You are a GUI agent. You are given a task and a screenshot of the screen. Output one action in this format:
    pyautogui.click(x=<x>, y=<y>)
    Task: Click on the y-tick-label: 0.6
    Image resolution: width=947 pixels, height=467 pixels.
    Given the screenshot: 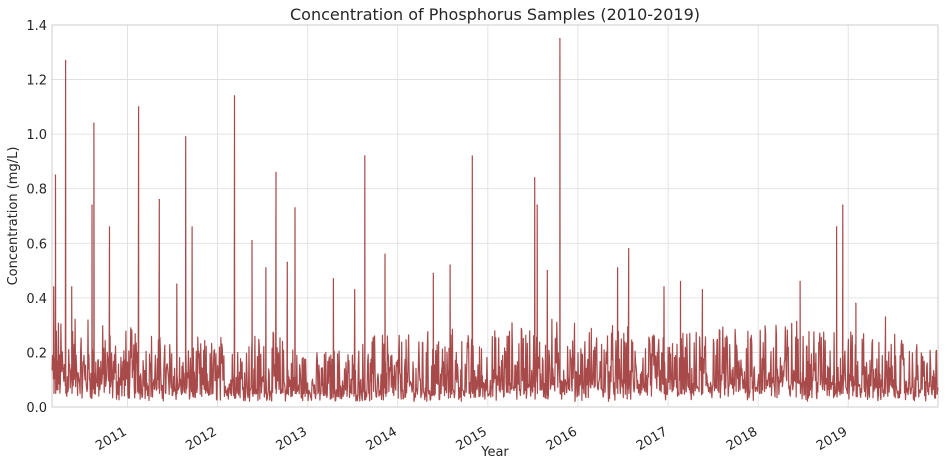 What is the action you would take?
    pyautogui.click(x=36, y=244)
    